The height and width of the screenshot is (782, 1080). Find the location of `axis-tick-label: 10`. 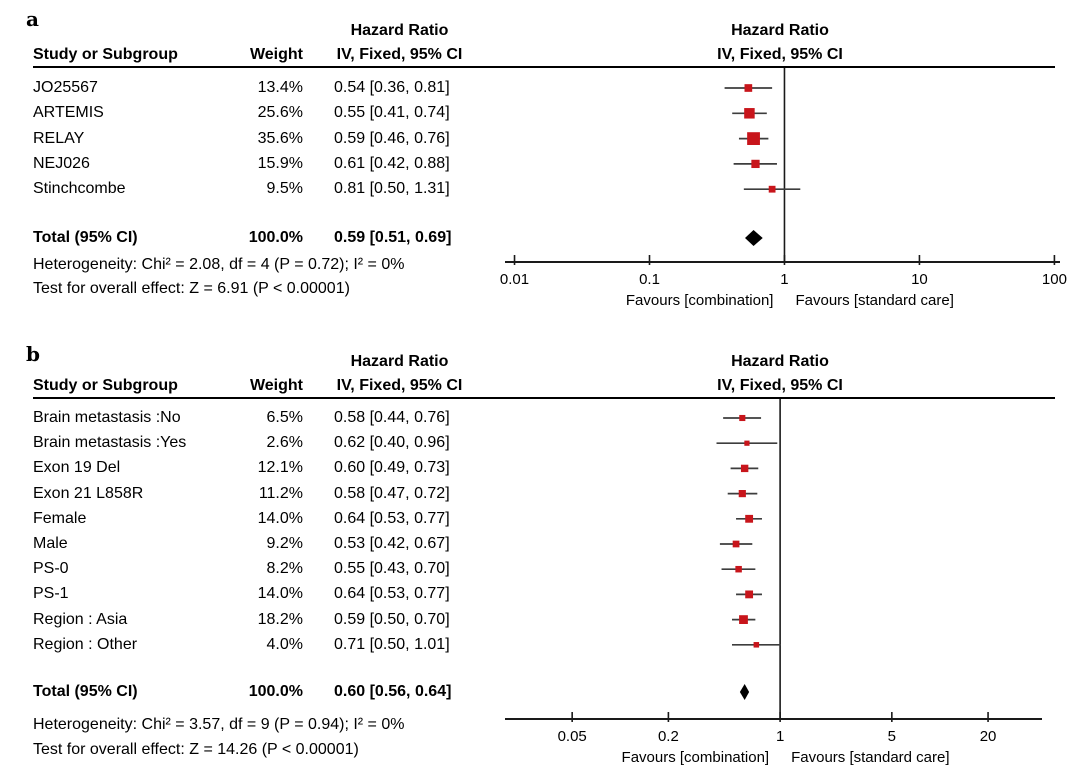

axis-tick-label: 10 is located at coordinates (919, 279).